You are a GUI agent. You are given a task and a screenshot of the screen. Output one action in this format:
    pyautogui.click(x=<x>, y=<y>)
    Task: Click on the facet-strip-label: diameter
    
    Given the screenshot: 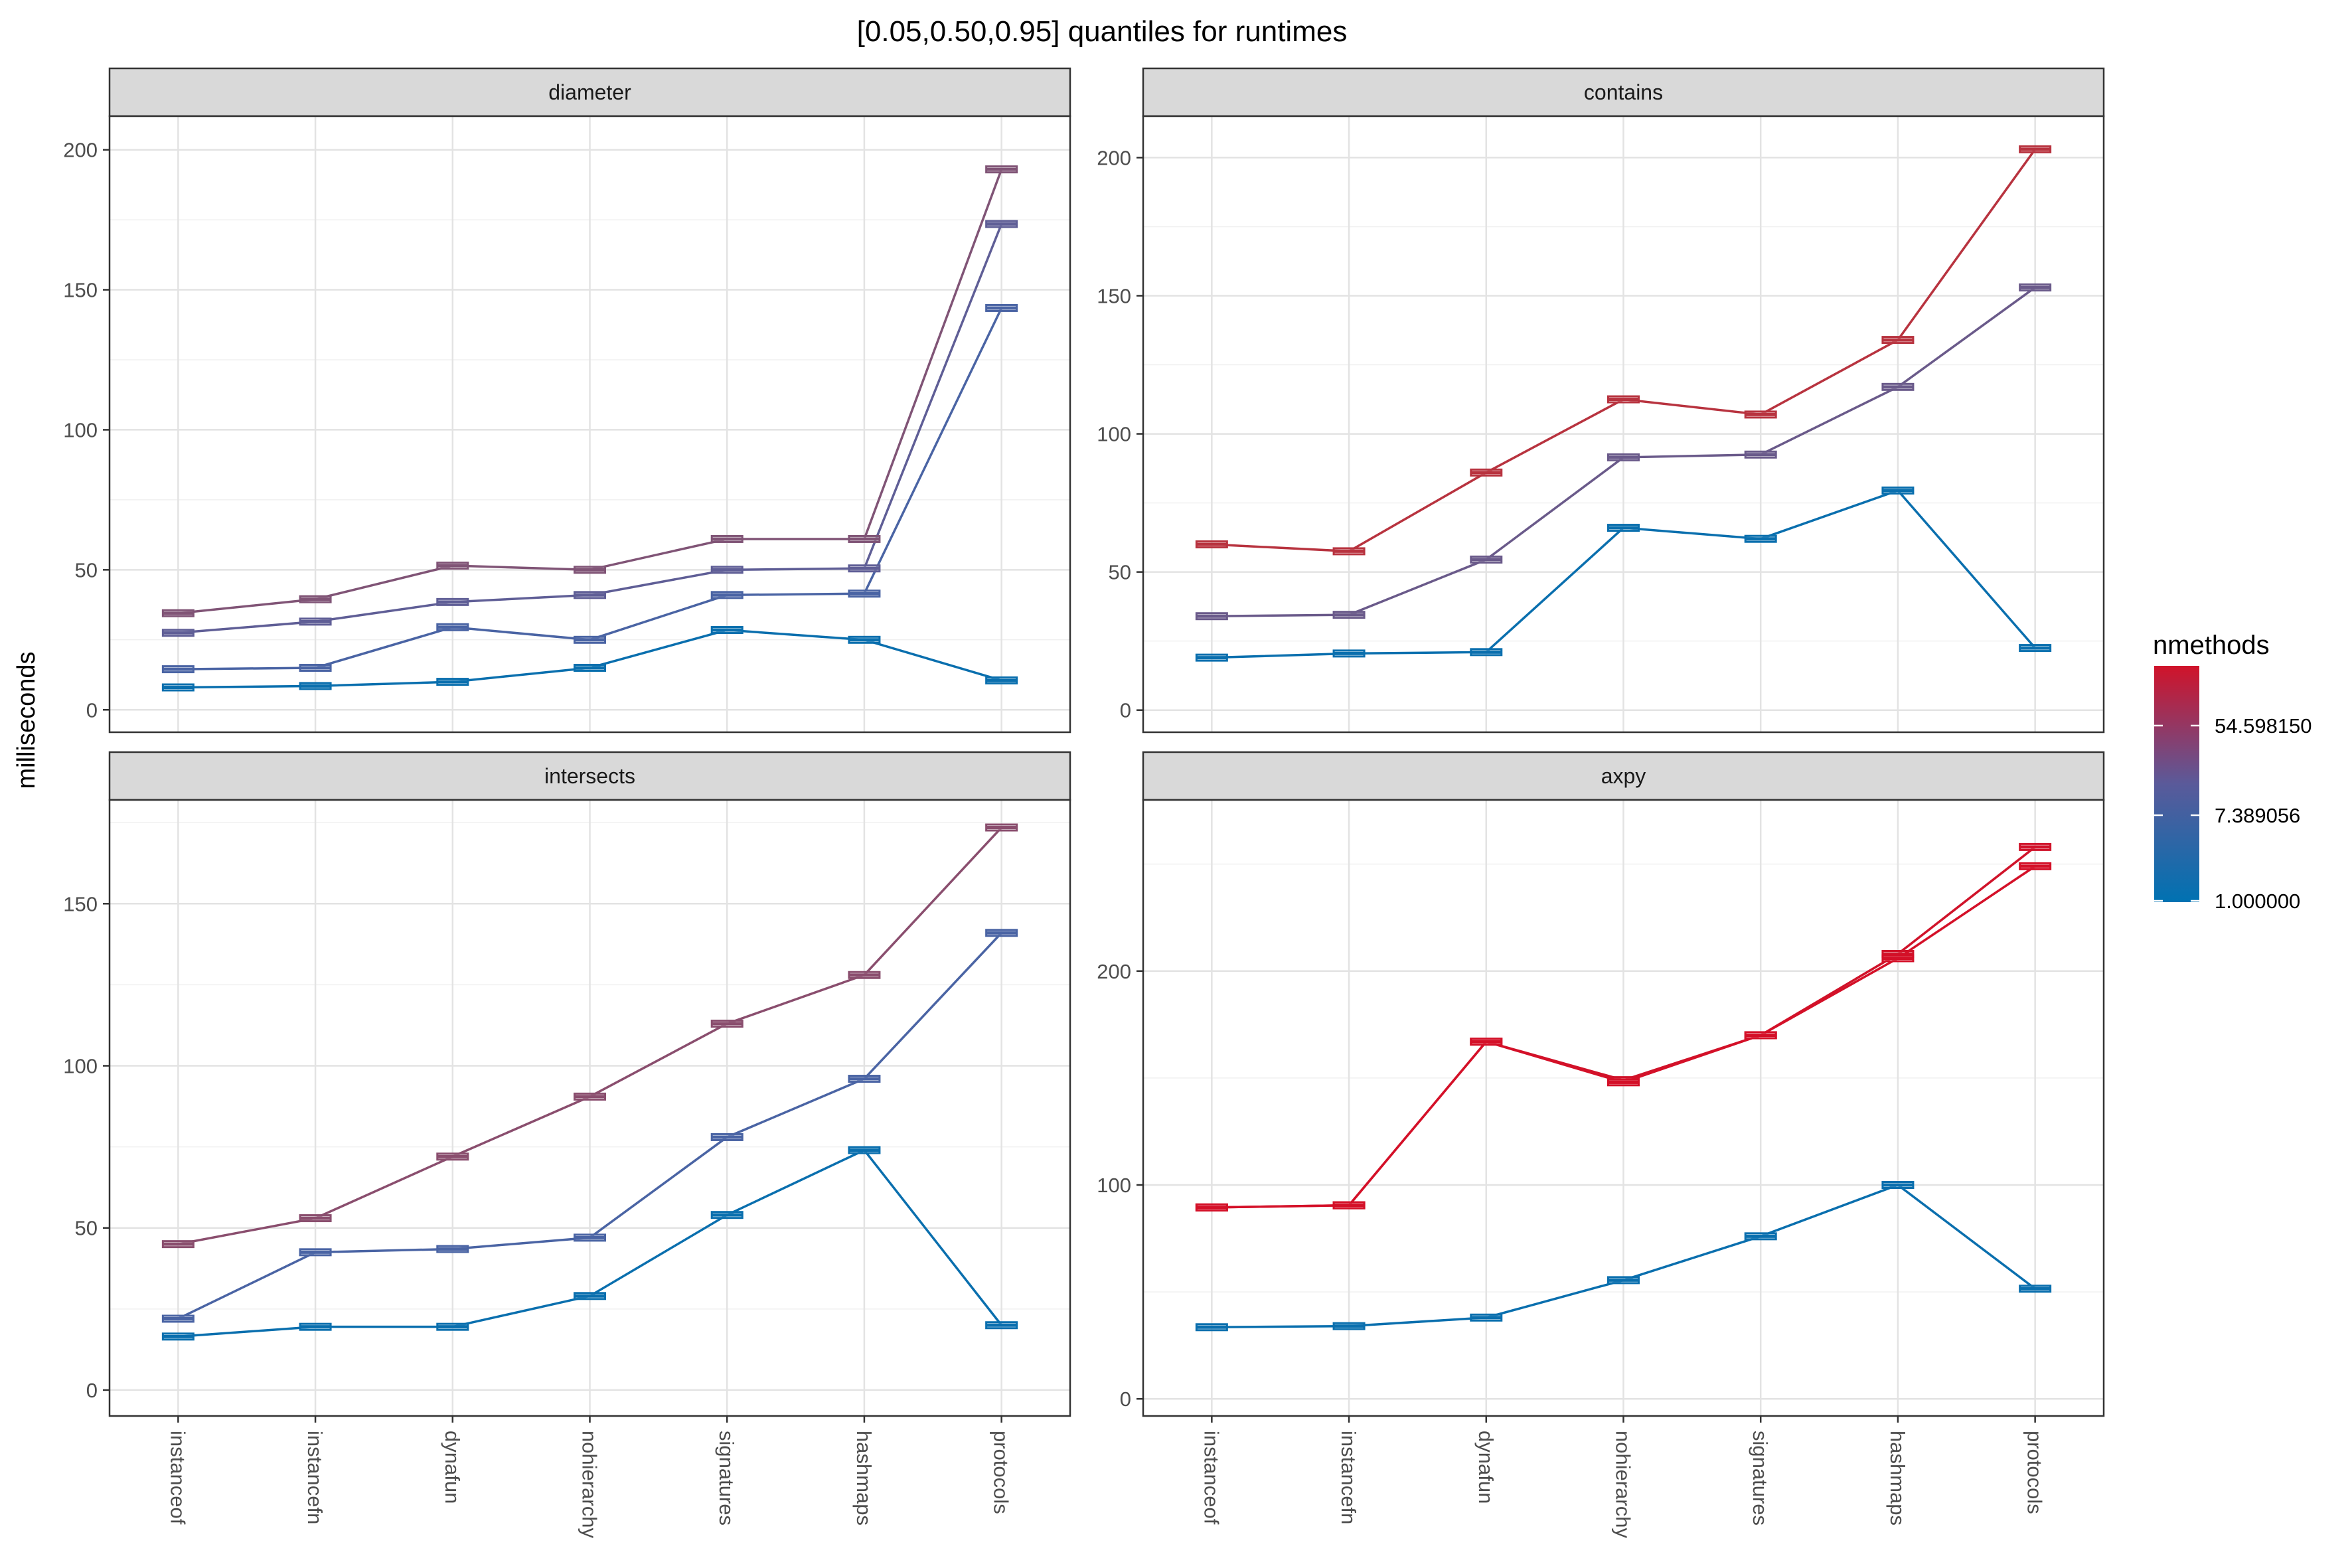 What is the action you would take?
    pyautogui.click(x=590, y=92)
    